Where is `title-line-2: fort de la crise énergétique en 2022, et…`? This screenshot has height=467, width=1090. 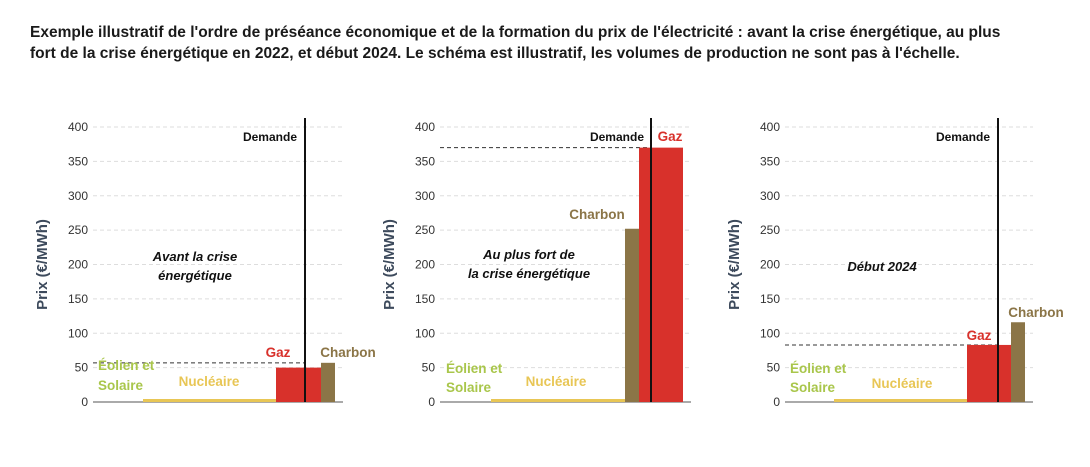
title-line-2: fort de la crise énergétique en 2022, et… is located at coordinates (495, 53).